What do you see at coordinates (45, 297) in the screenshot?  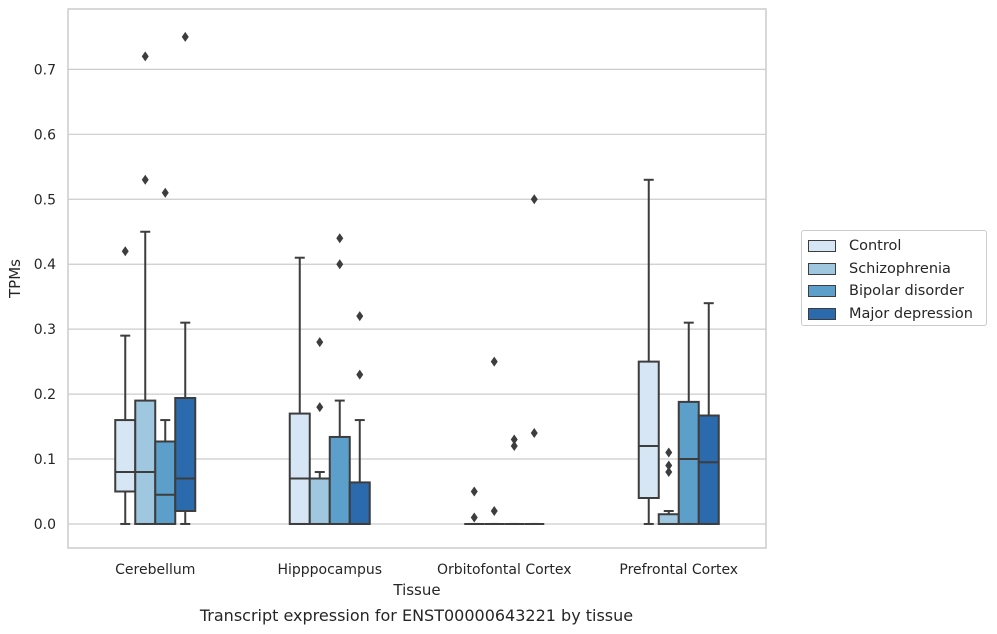 I see `y-tick-labels: 0.0 0.1 0.2 0.3 0.4 0.5 0.6 0.7` at bounding box center [45, 297].